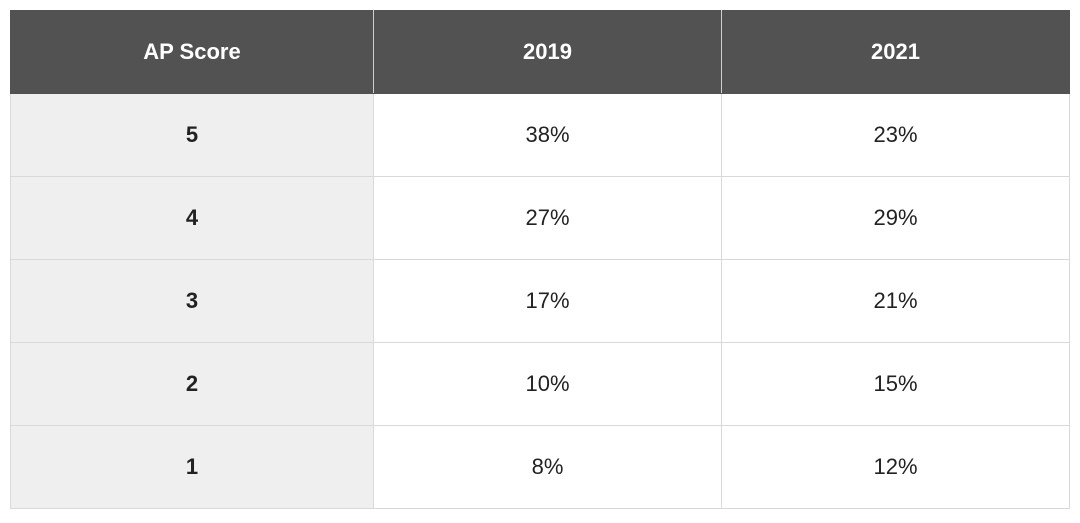  I want to click on score-cell: 5, so click(192, 135).